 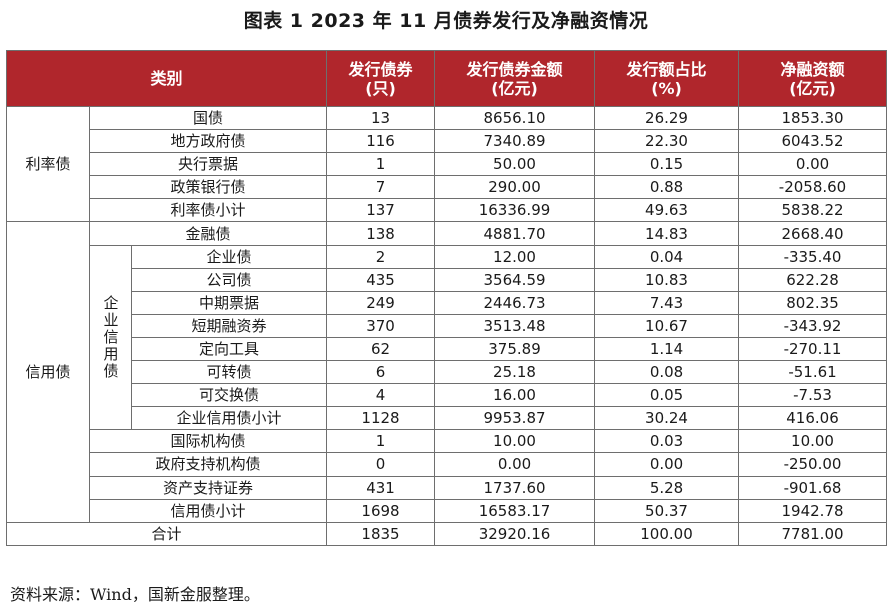 What do you see at coordinates (813, 510) in the screenshot?
I see `cell-net: 1942.78` at bounding box center [813, 510].